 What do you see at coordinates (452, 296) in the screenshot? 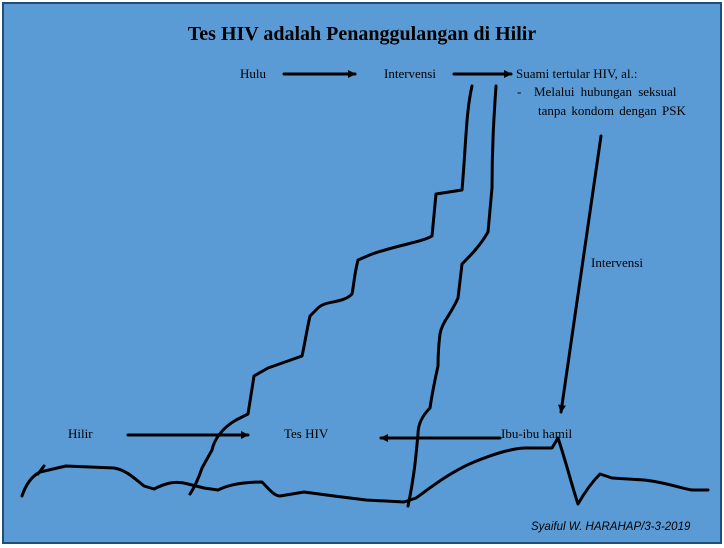
I see `river-right-bank` at bounding box center [452, 296].